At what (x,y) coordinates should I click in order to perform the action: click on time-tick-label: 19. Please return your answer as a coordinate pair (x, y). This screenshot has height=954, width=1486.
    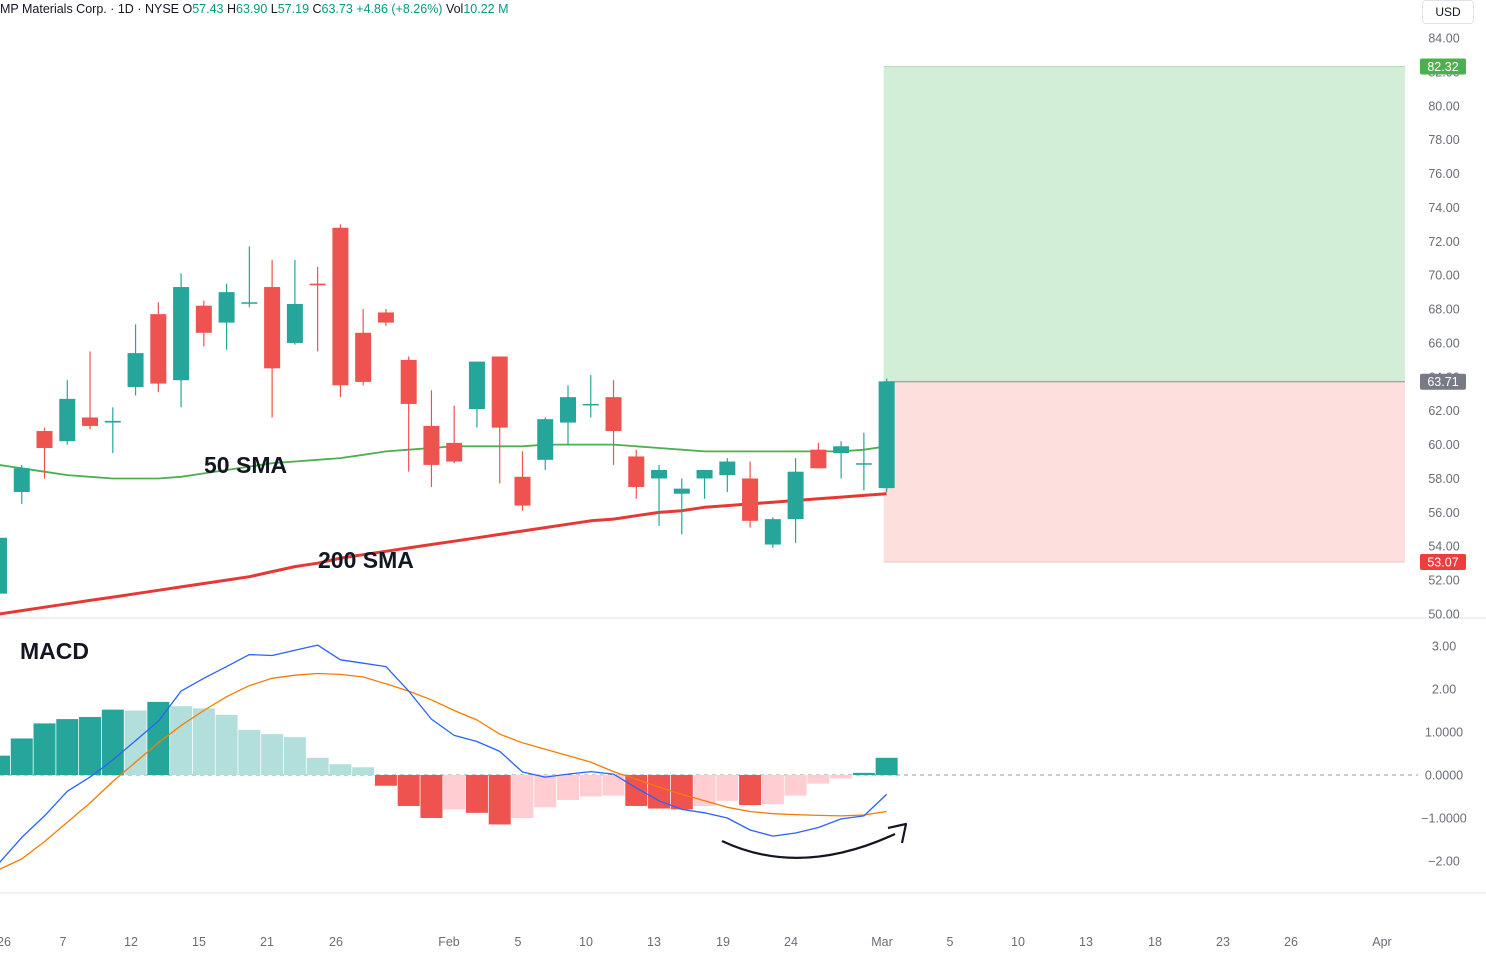
    Looking at the image, I should click on (723, 942).